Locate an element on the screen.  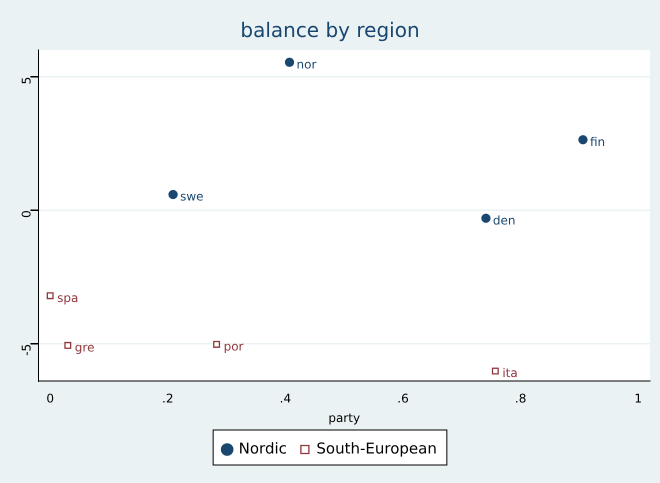
y-tick-label: 0 is located at coordinates (27, 214).